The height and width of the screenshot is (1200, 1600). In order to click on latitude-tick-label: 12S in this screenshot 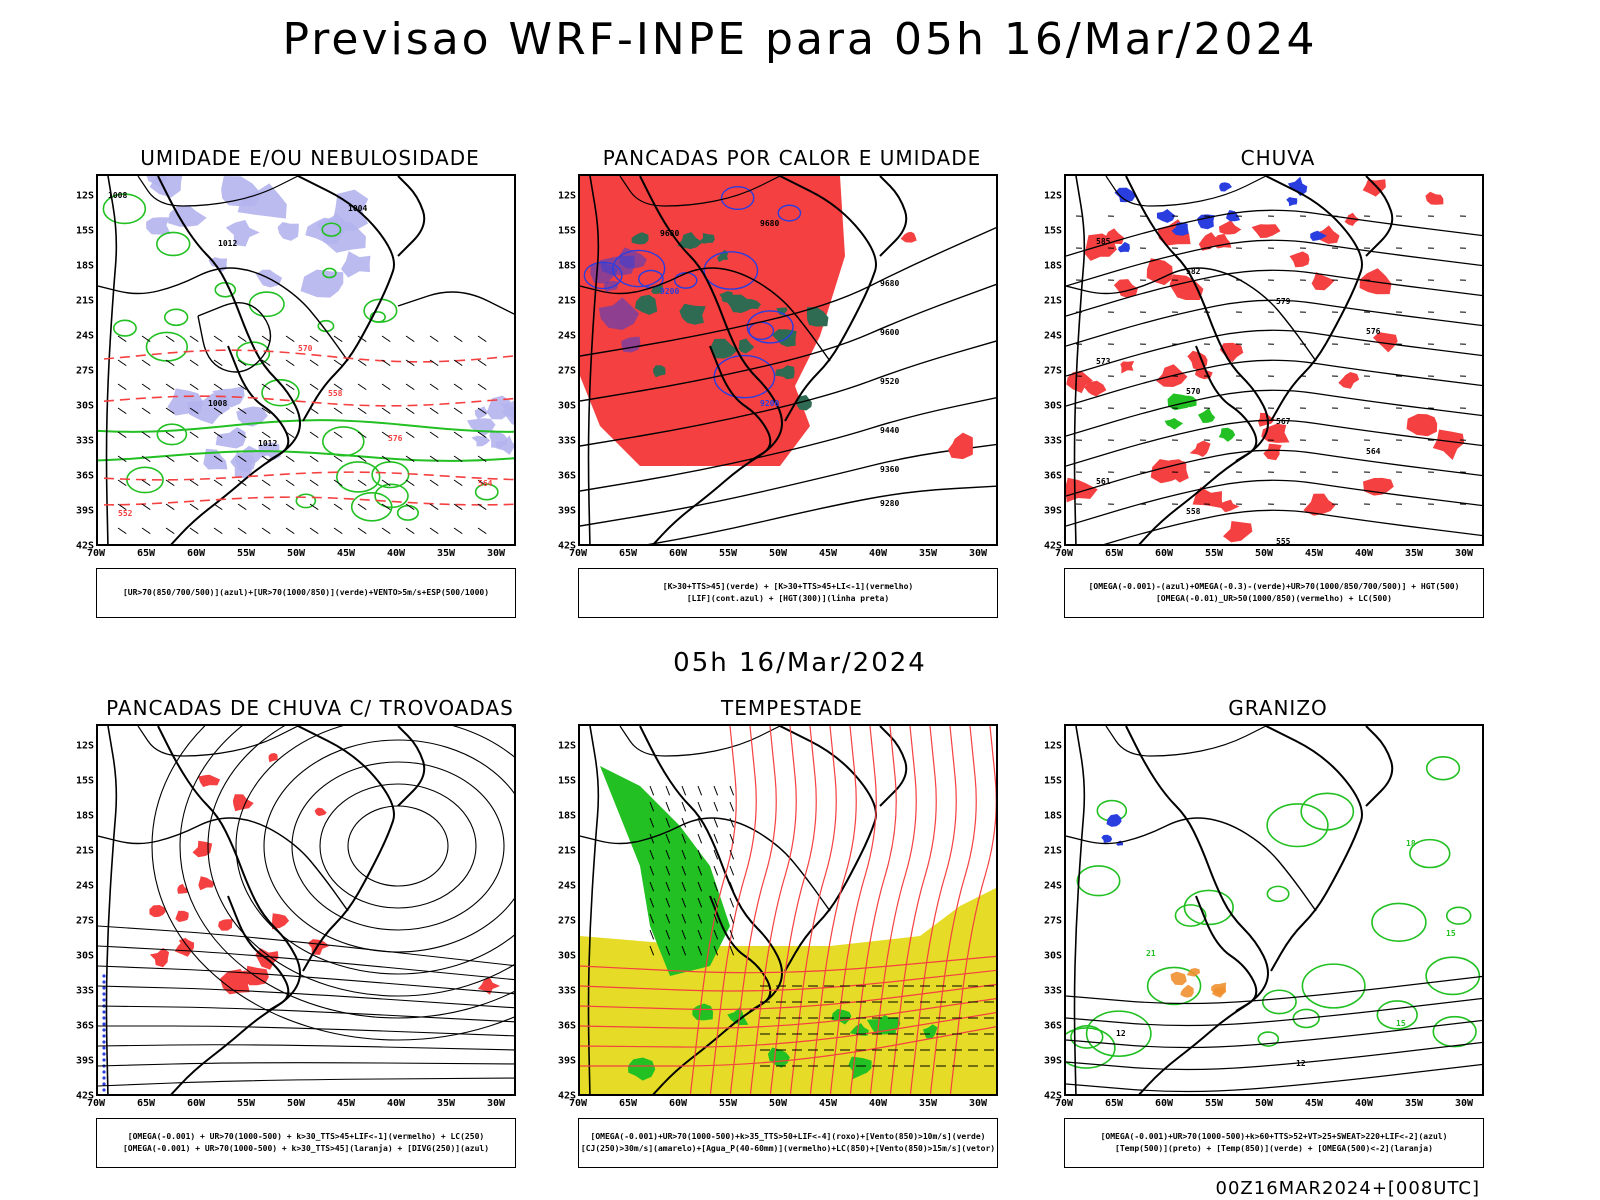, I will do `click(1052, 746)`.